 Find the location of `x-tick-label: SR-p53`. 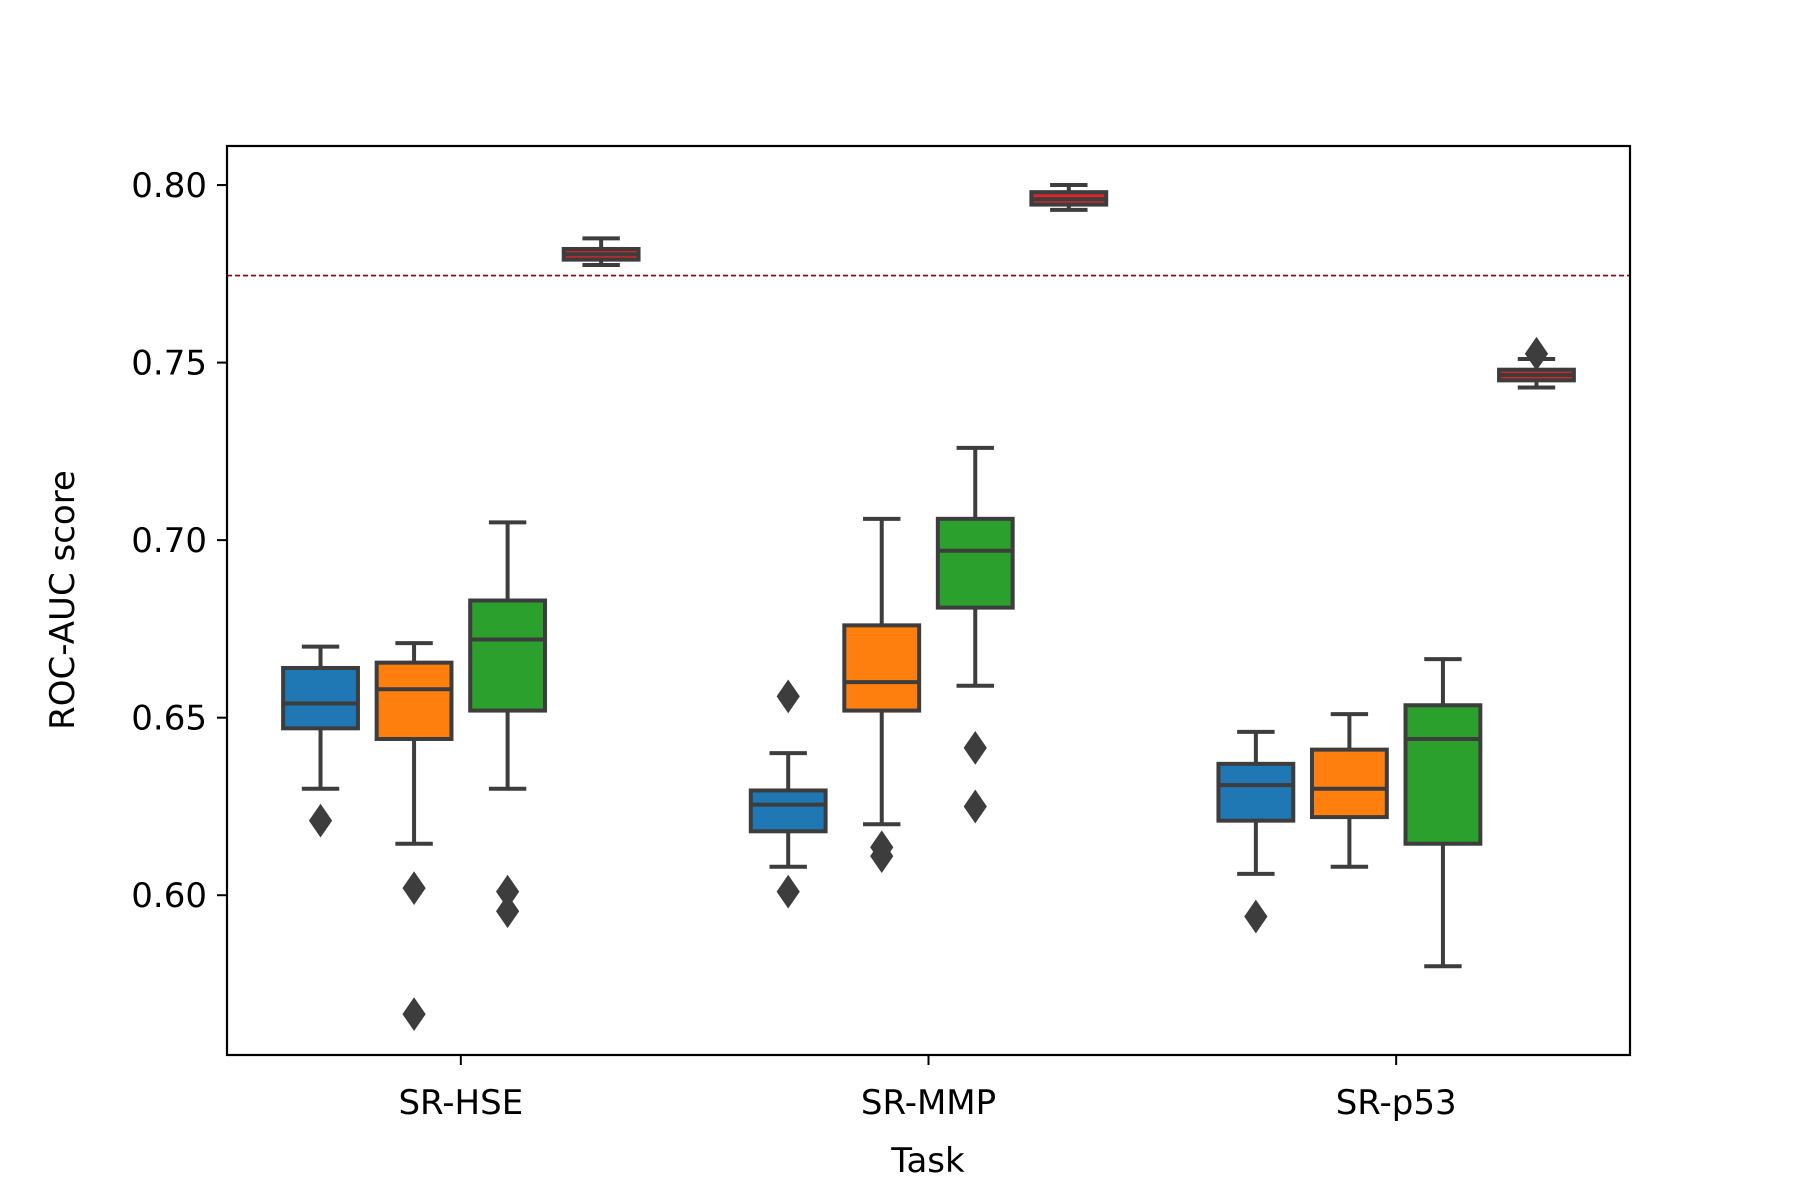

x-tick-label: SR-p53 is located at coordinates (1396, 1103).